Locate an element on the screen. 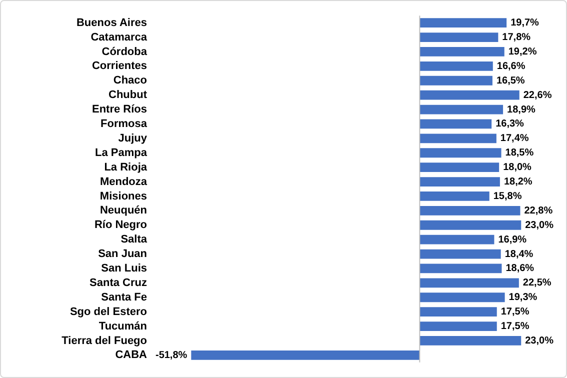 The width and height of the screenshot is (567, 378). y-tick-label: Tierra del Fuego is located at coordinates (105, 340).